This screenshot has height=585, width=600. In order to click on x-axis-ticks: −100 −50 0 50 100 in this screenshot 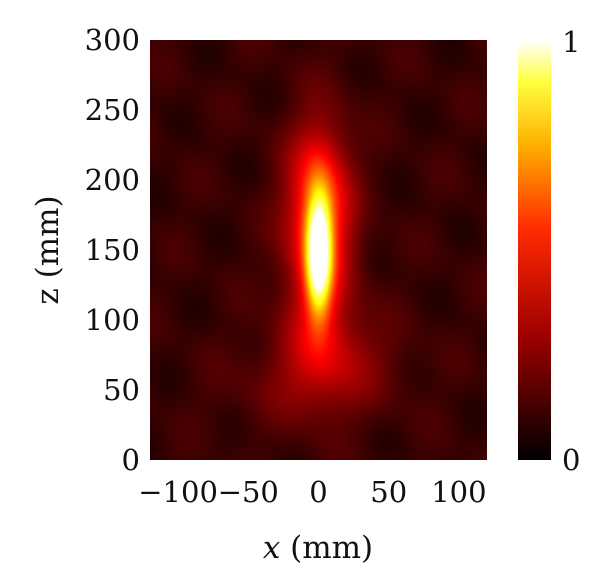, I will do `click(312, 492)`.